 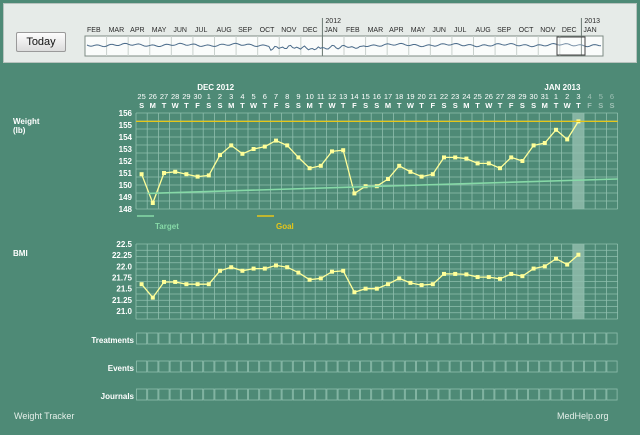 I want to click on overview-month-label: OCT, so click(x=268, y=30).